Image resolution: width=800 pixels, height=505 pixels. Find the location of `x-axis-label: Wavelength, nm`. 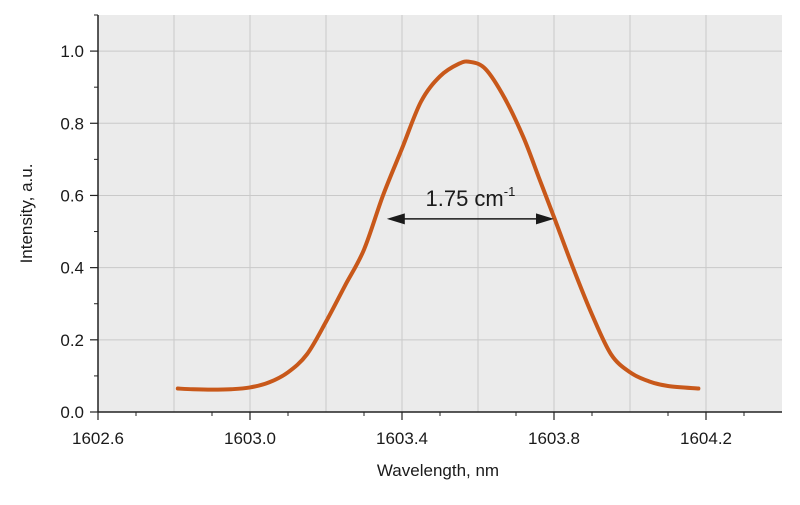

x-axis-label: Wavelength, nm is located at coordinates (438, 470).